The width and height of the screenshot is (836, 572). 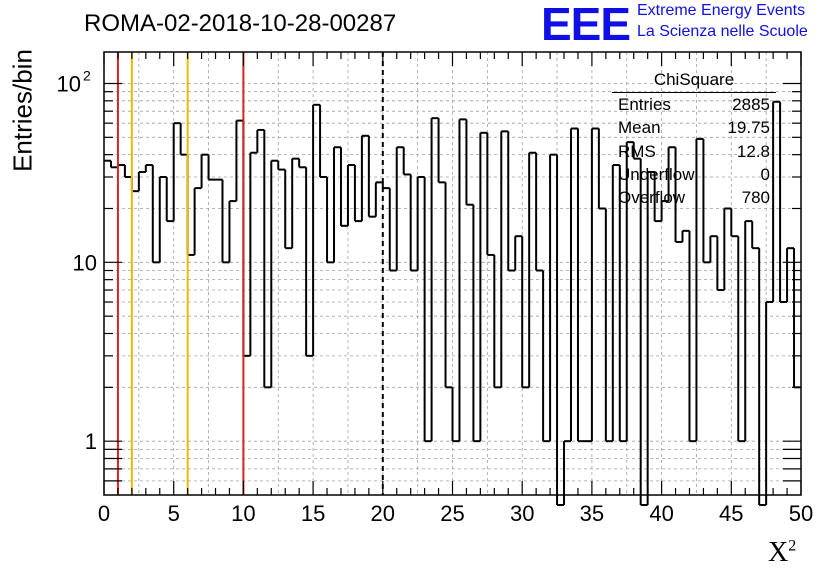 I want to click on x-axis-label-superscript: 2, so click(x=792, y=546).